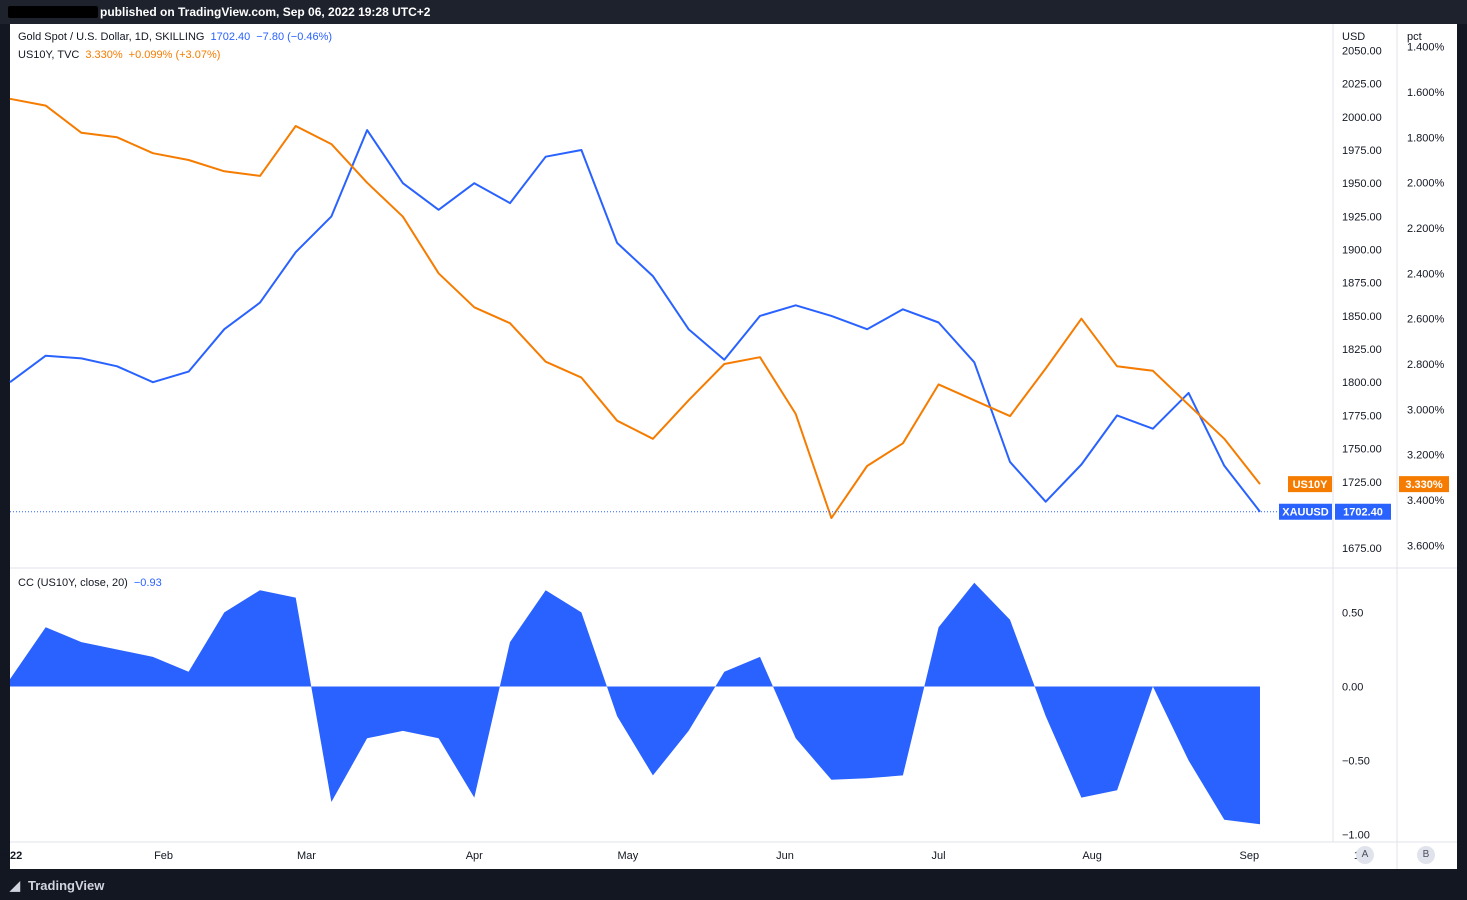  Describe the element at coordinates (1426, 138) in the screenshot. I see `pct-tick-label: 1.800%` at that location.